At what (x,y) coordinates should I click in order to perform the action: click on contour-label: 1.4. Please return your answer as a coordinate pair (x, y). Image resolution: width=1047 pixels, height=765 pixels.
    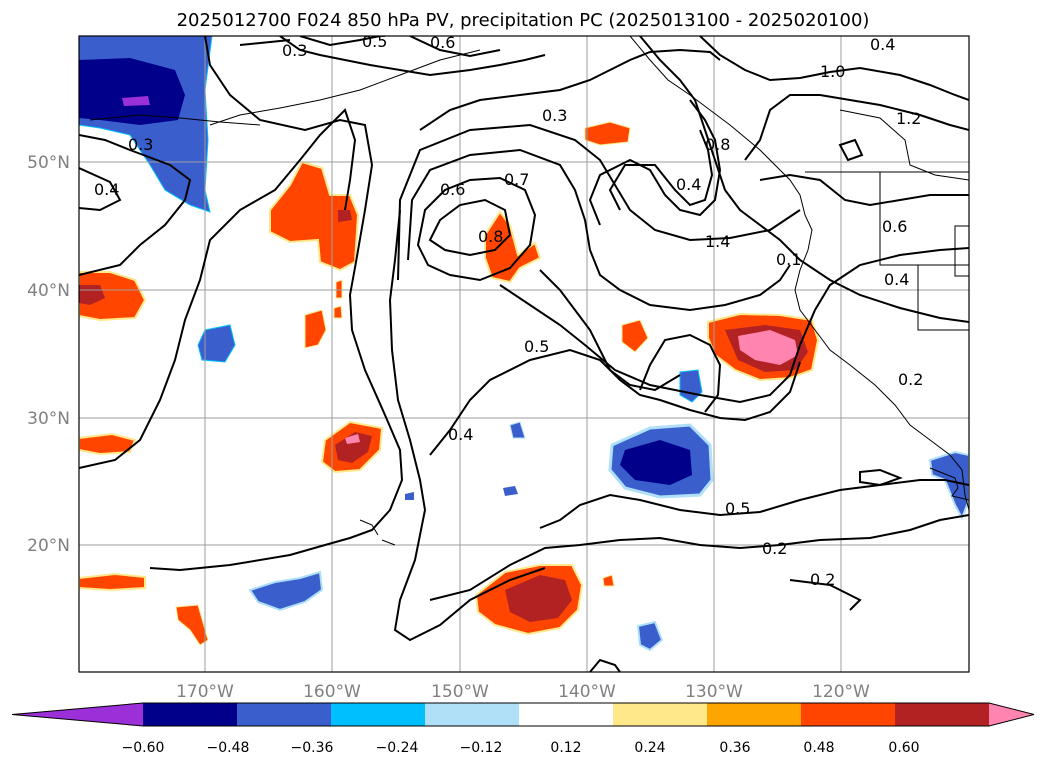
    Looking at the image, I should click on (717, 241).